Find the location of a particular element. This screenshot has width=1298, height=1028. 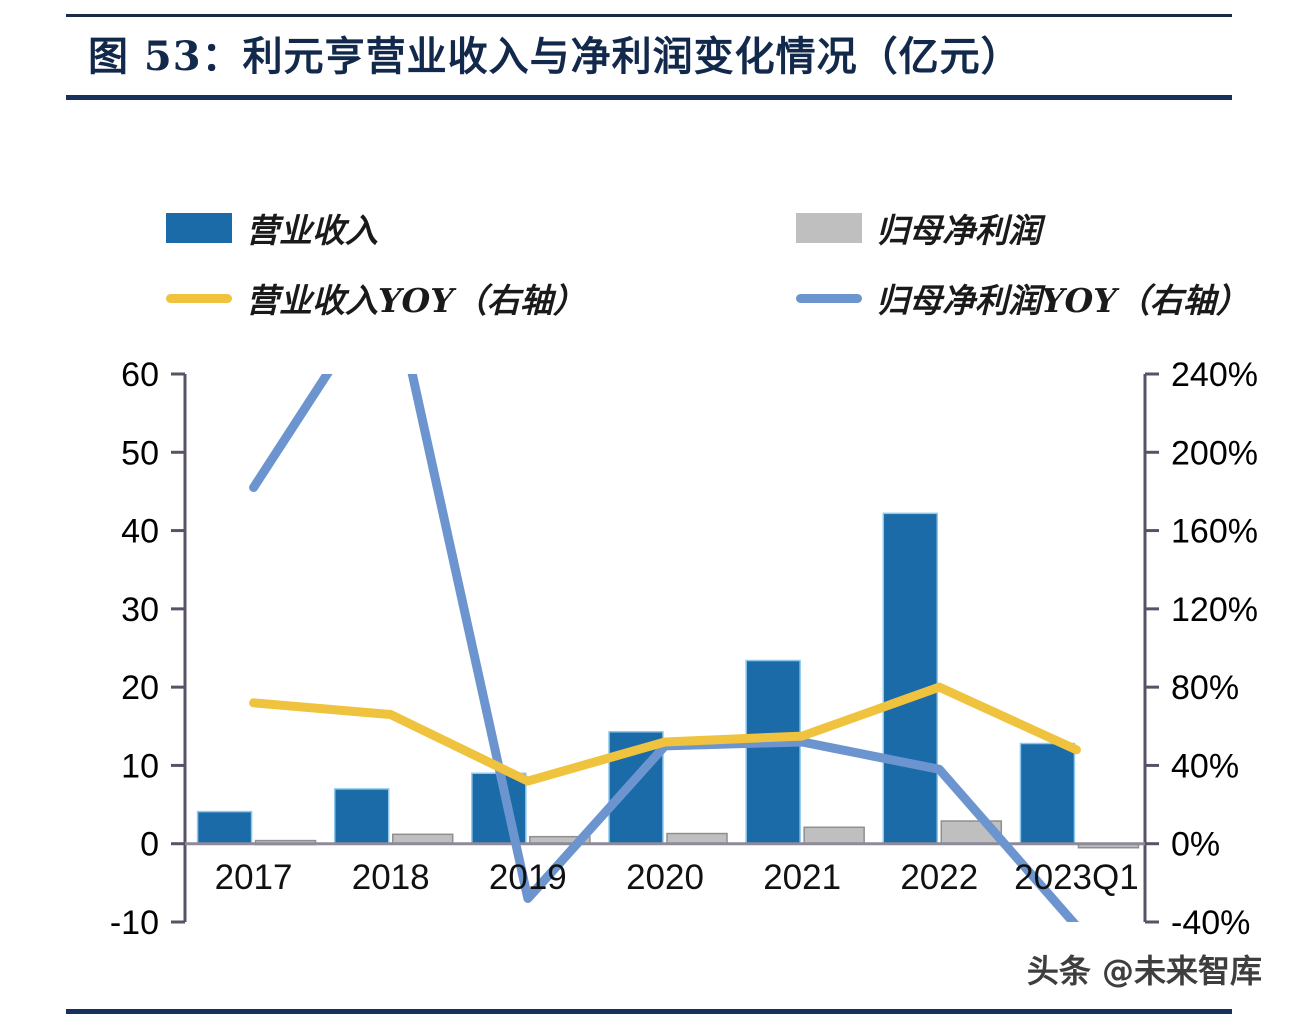

x-axis-tick: 2021 is located at coordinates (802, 877).